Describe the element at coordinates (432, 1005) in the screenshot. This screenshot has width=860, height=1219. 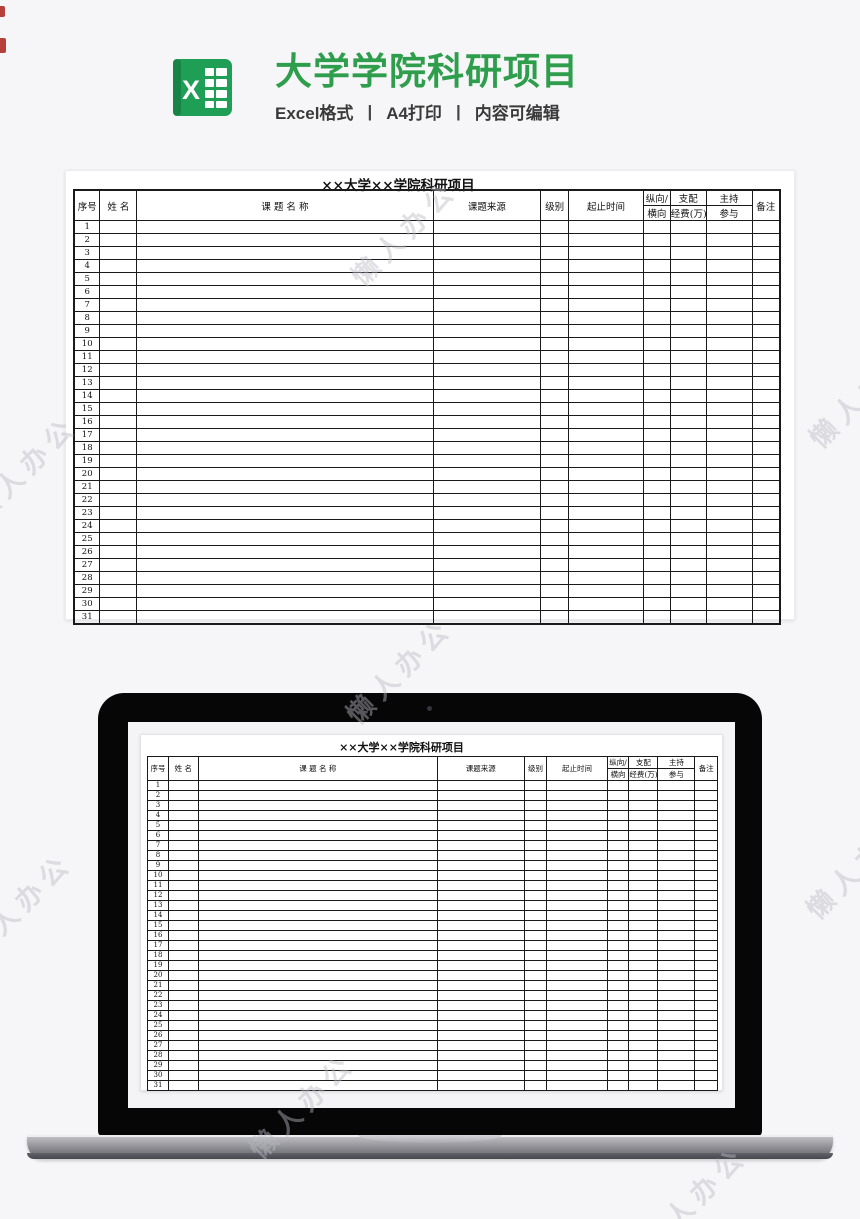
I see `table-row: 23` at that location.